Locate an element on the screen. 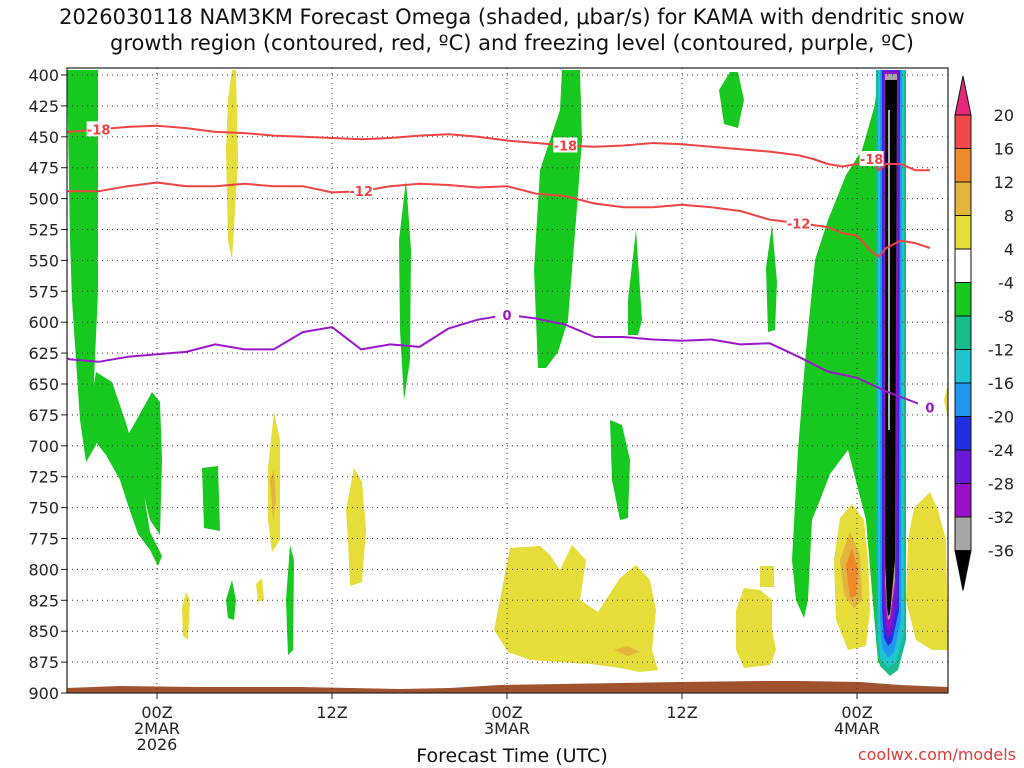  x-axis-title: Forecast Time (UTC) is located at coordinates (512, 756).